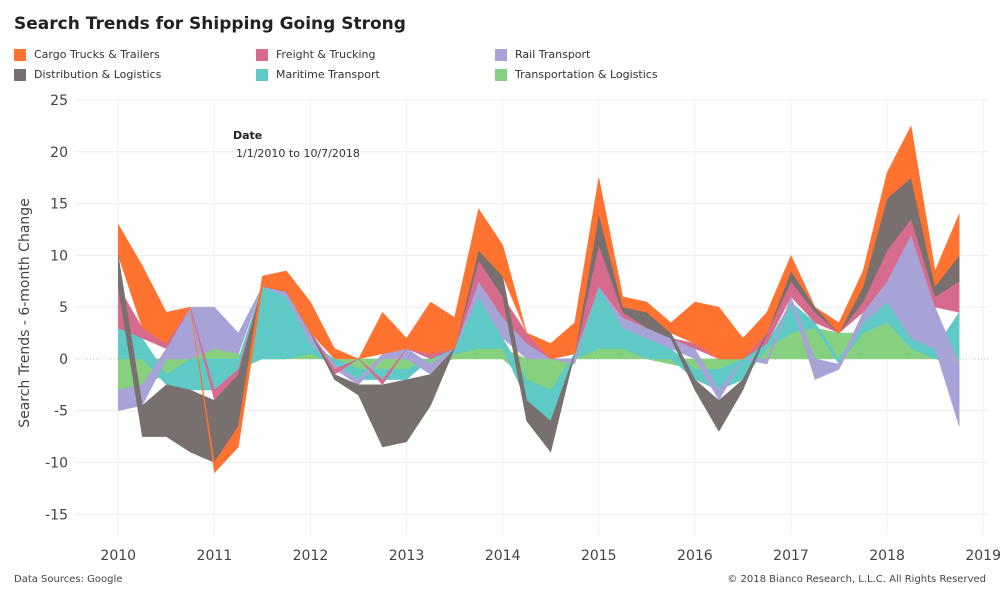  Describe the element at coordinates (298, 153) in the screenshot. I see `annotation-value: 1/1/2010 to 10/7/2018` at that location.